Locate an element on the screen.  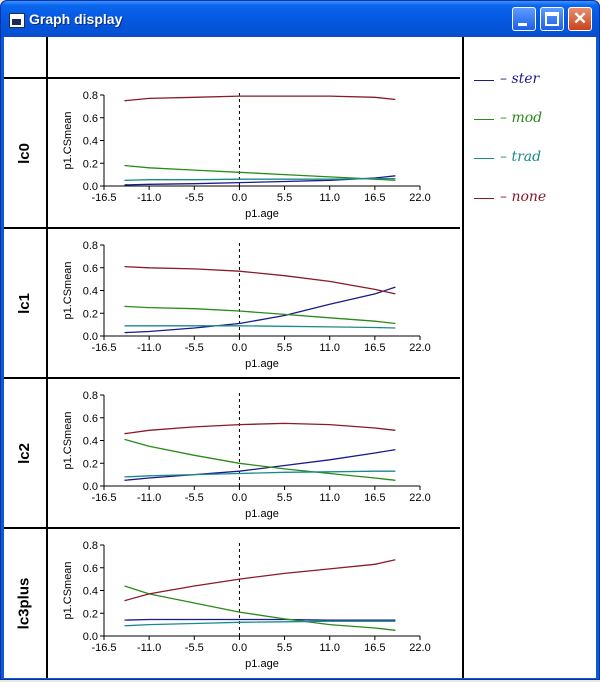
row-band-lc0: lc0 is located at coordinates (26, 154).